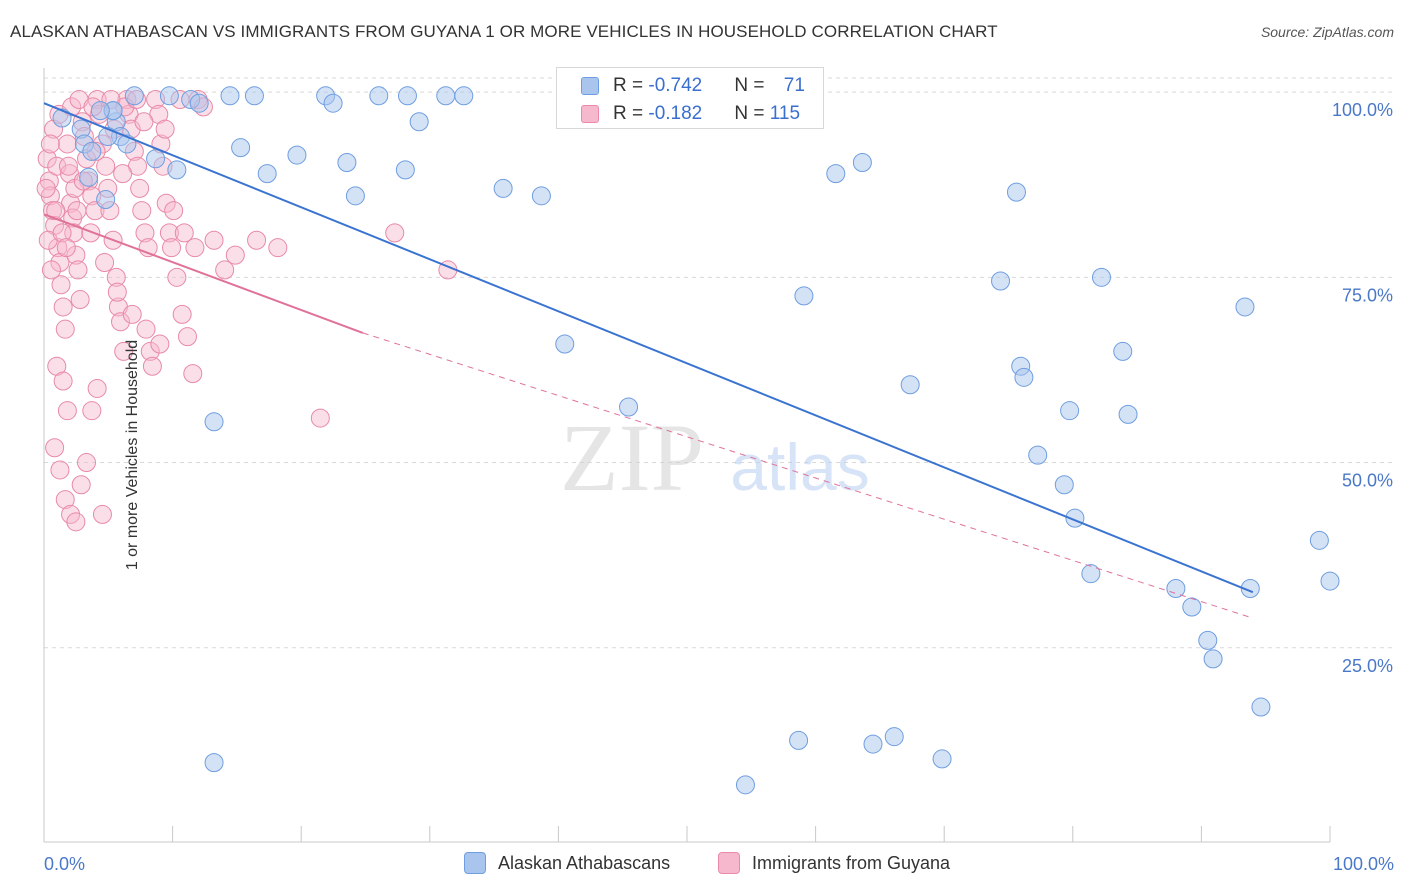 This screenshot has height=892, width=1406. I want to click on r-value: -0.182, so click(675, 113).